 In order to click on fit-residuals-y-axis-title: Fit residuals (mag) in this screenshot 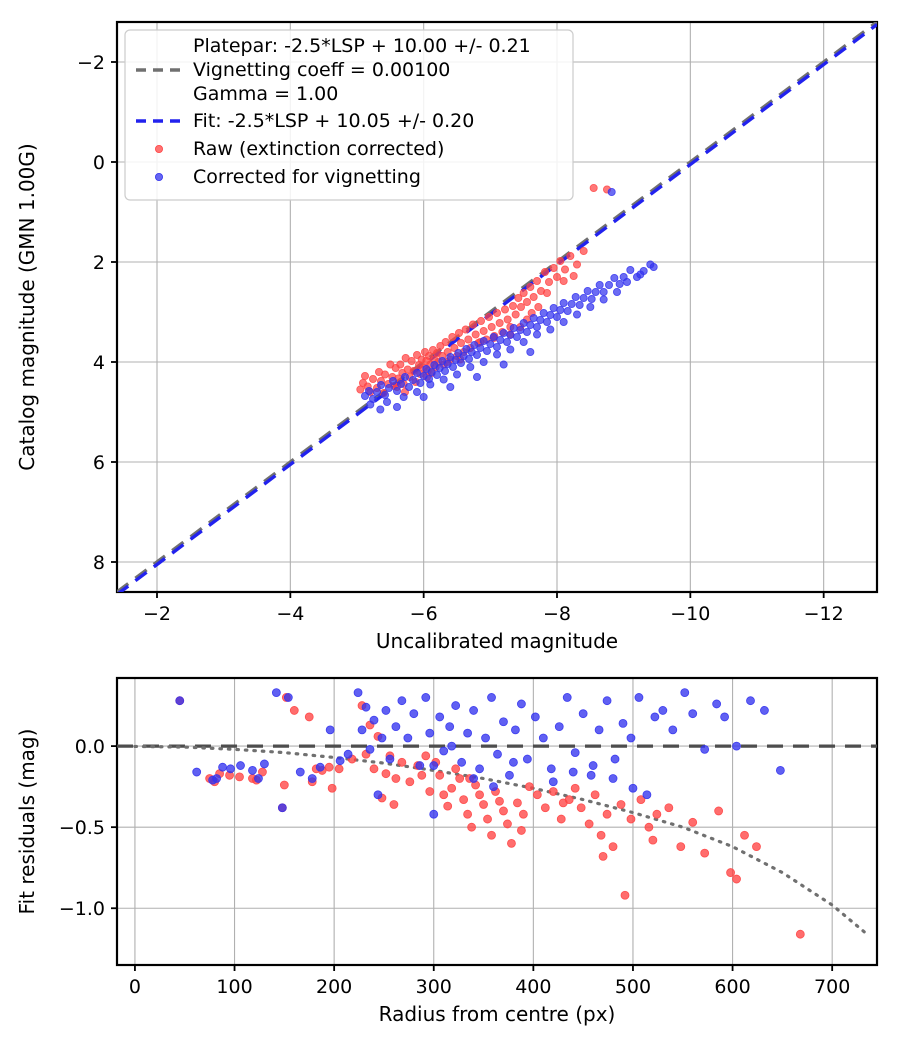, I will do `click(27, 822)`.